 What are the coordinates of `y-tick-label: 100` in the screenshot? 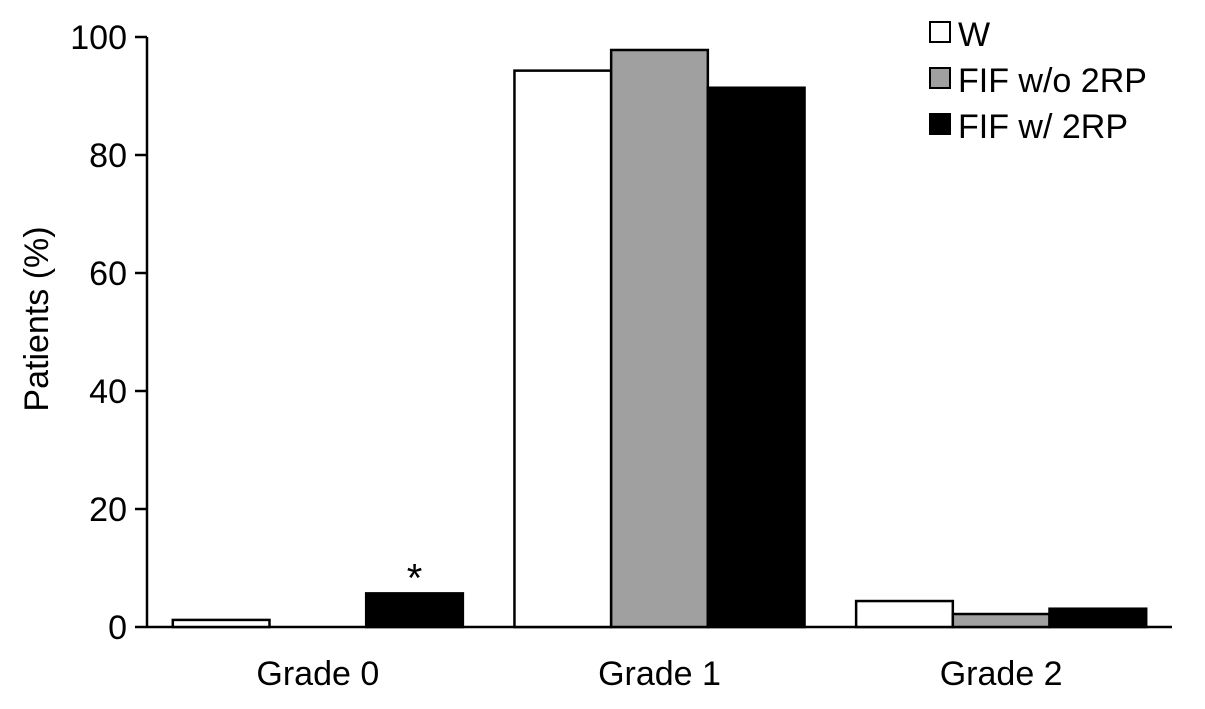 It's located at (98, 38).